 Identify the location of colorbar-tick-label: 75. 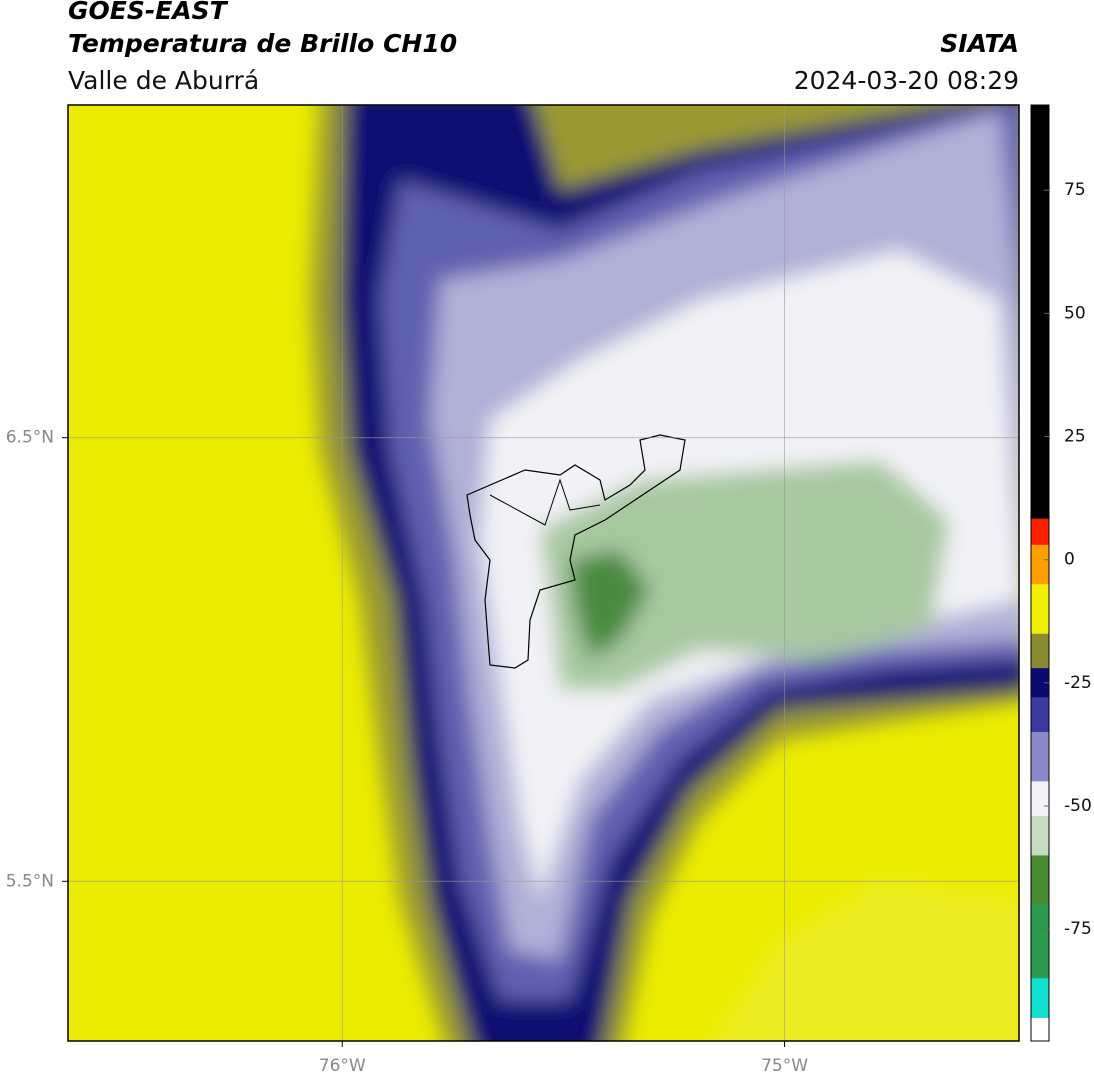
(1075, 190).